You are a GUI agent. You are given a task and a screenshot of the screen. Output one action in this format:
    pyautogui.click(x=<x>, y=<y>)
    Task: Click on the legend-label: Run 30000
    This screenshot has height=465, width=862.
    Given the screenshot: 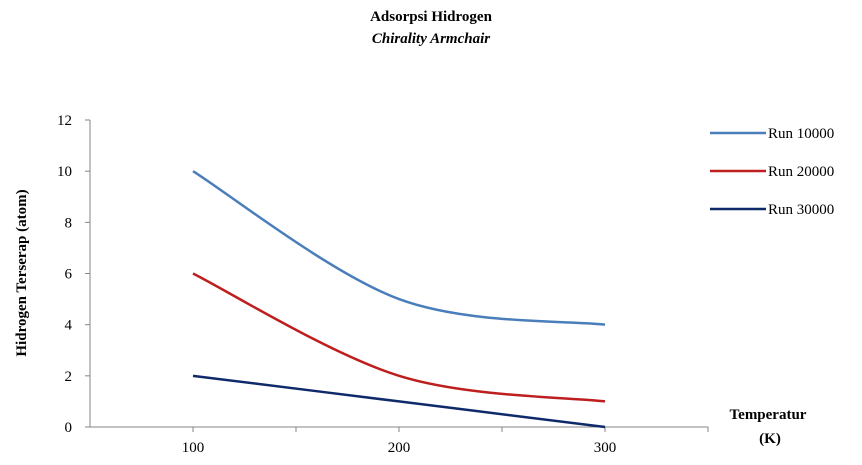 What is the action you would take?
    pyautogui.click(x=801, y=210)
    